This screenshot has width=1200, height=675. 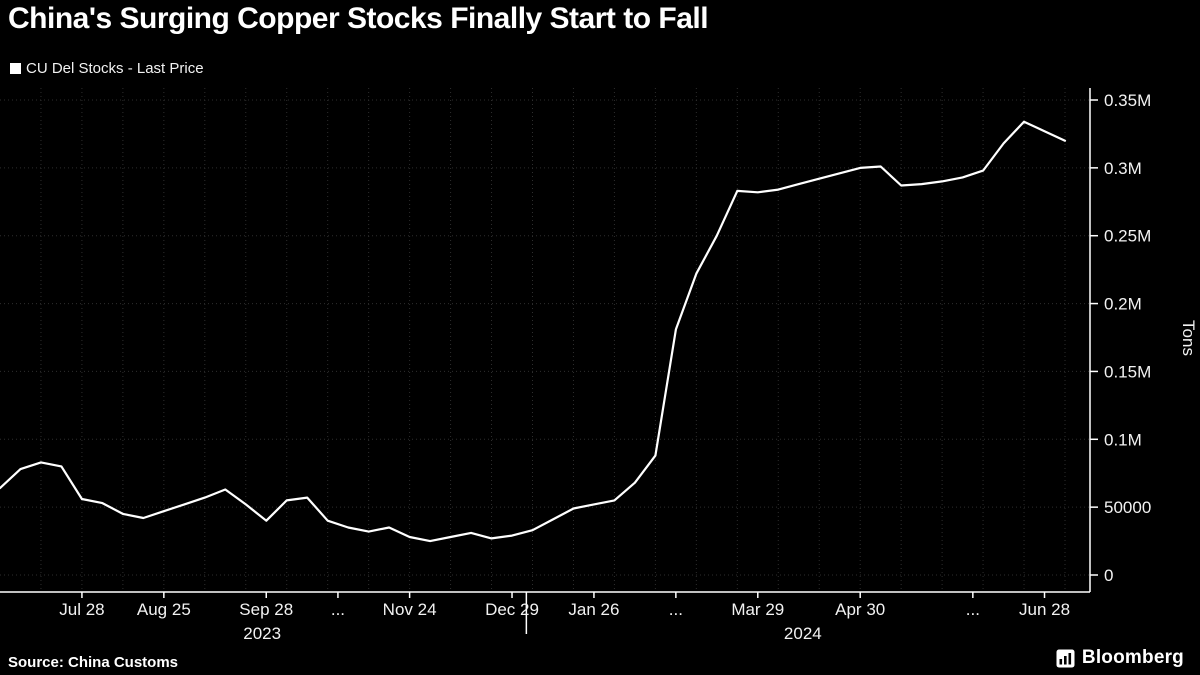 What do you see at coordinates (512, 609) in the screenshot?
I see `x-tick-label: Dec 29` at bounding box center [512, 609].